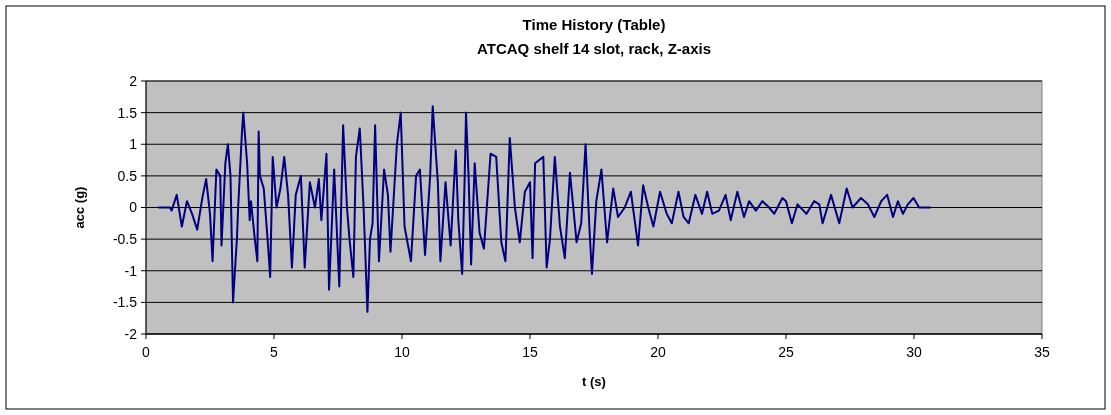 This screenshot has width=1111, height=415. Describe the element at coordinates (133, 144) in the screenshot. I see `y-tick-label: 1` at that location.